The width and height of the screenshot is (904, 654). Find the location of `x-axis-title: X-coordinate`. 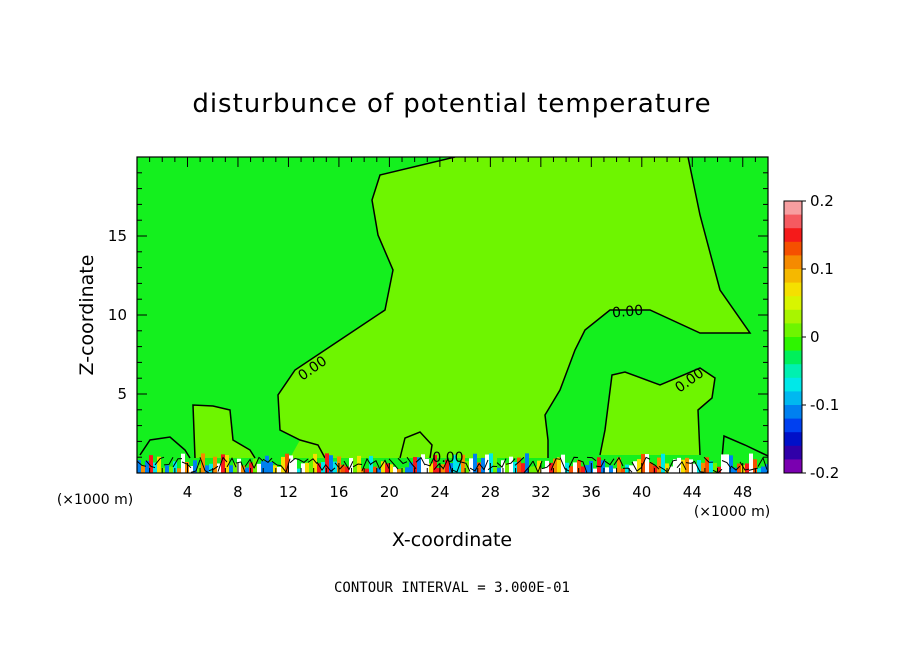

x-axis-title: X-coordinate is located at coordinates (452, 540).